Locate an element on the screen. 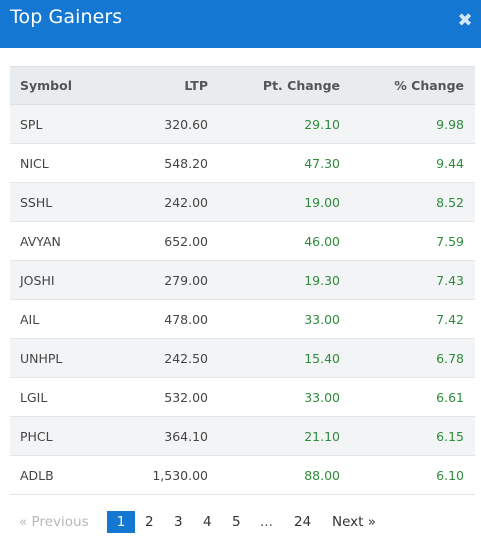 This screenshot has height=541, width=481. page-24-button: 24 is located at coordinates (303, 522).